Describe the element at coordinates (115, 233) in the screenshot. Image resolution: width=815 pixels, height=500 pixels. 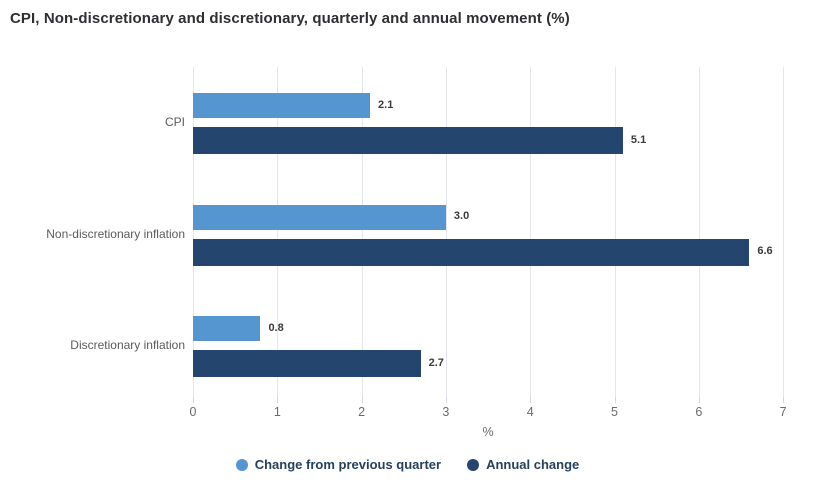
I see `category-label: Non-discretionary inflation` at that location.